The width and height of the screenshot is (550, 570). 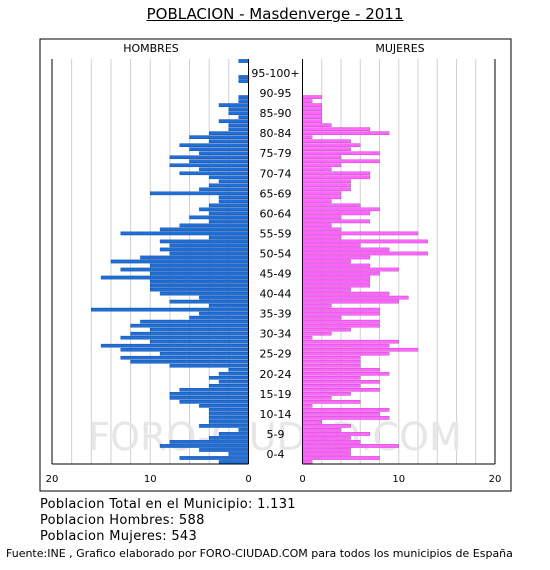 I want to click on age-group-label: 60-64, so click(x=276, y=213).